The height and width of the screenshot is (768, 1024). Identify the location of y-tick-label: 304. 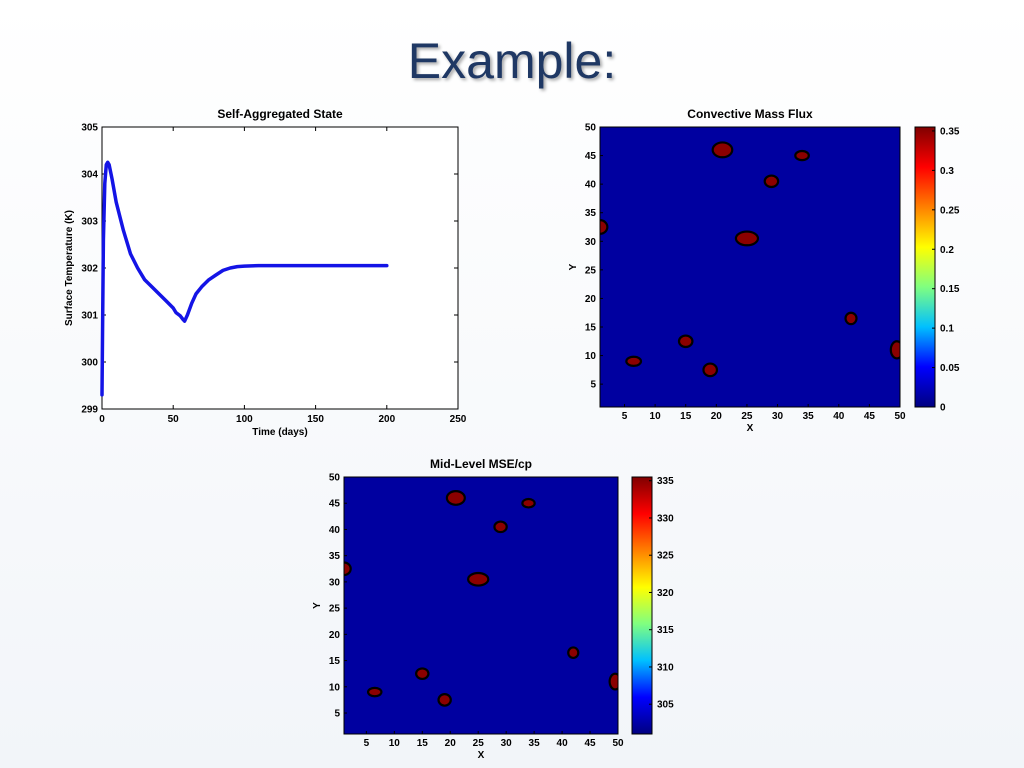
(89, 175).